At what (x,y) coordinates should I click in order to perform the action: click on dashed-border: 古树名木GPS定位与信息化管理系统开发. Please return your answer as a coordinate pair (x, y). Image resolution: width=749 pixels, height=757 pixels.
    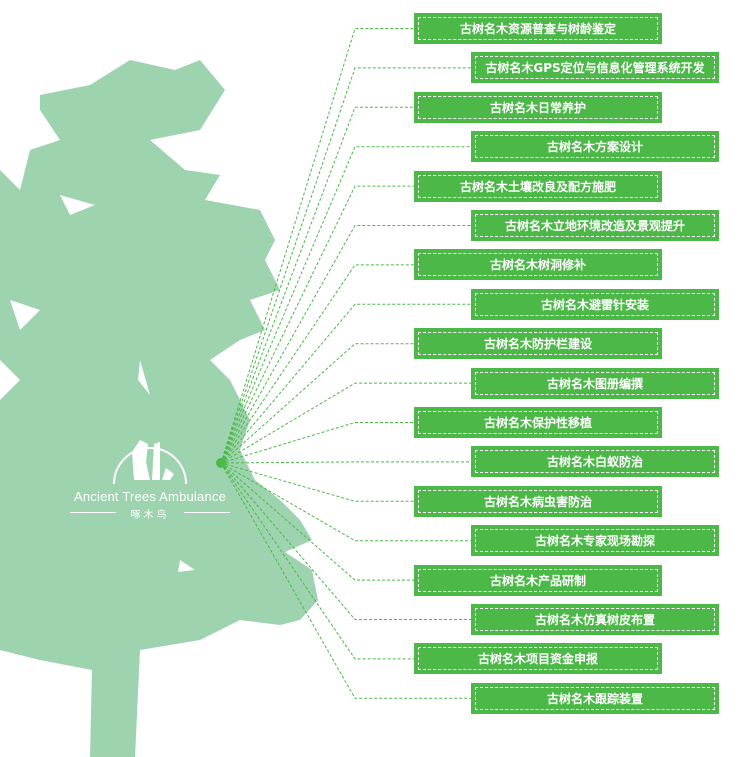
    Looking at the image, I should click on (595, 68).